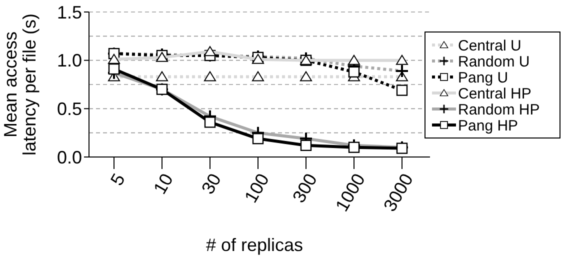  What do you see at coordinates (69, 12) in the screenshot?
I see `y-tick-label: 1.5` at bounding box center [69, 12].